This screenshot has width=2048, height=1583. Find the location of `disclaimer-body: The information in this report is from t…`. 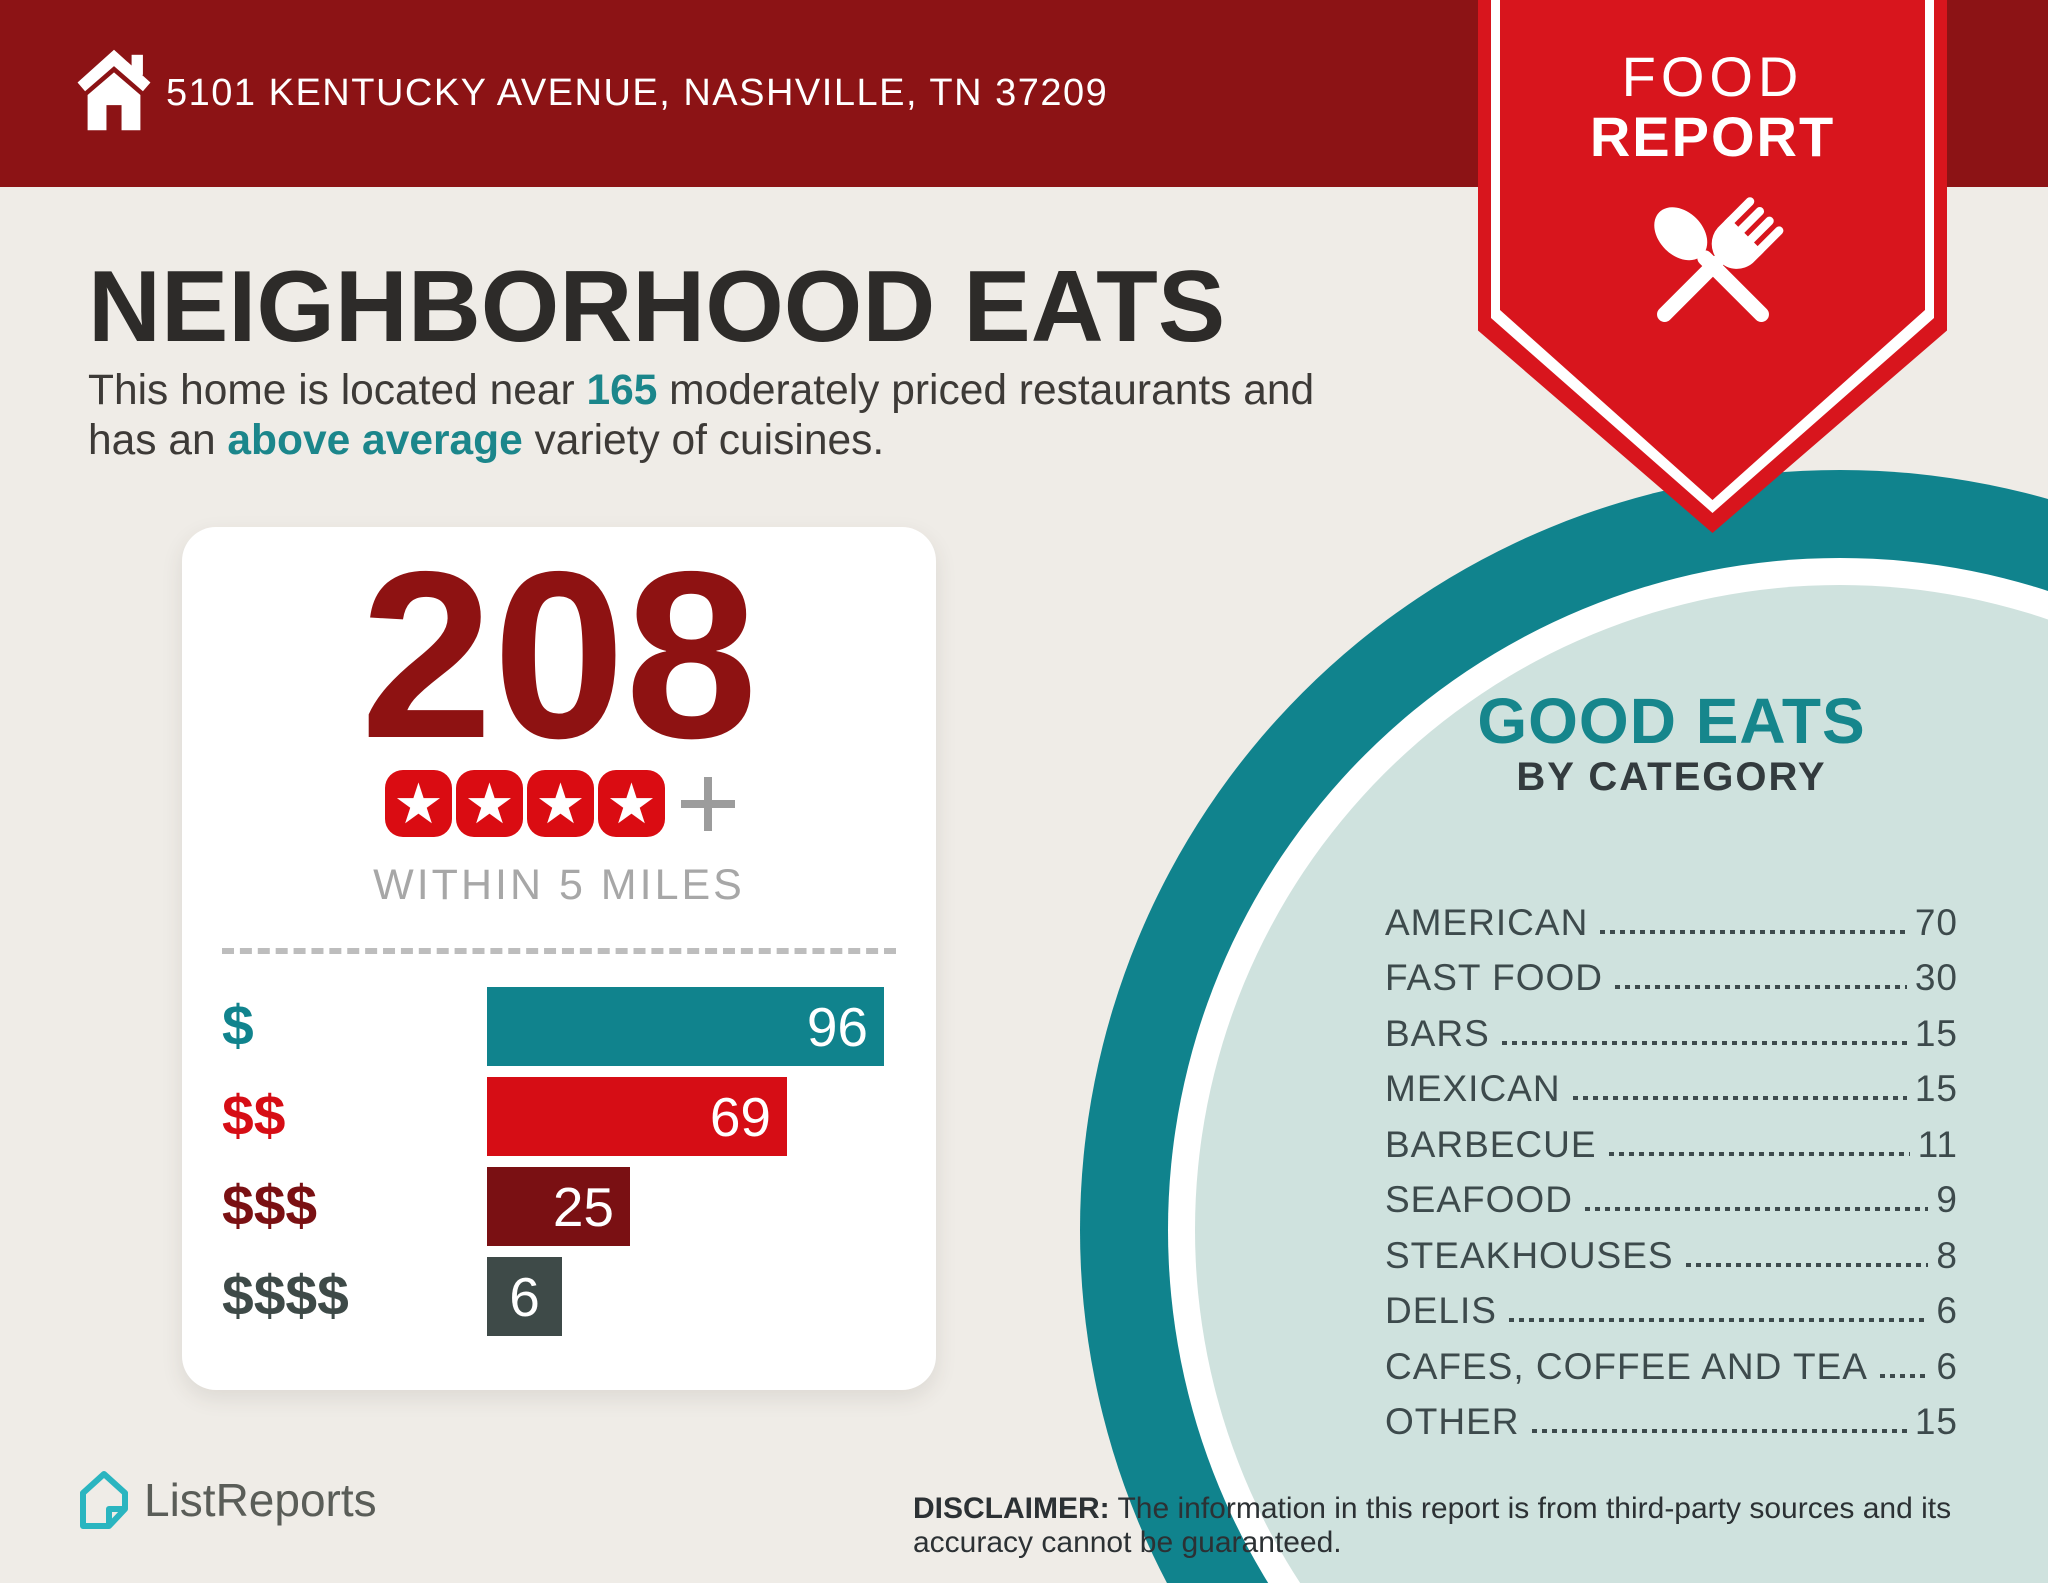

disclaimer-body: The information in this report is from t… is located at coordinates (1432, 1525).